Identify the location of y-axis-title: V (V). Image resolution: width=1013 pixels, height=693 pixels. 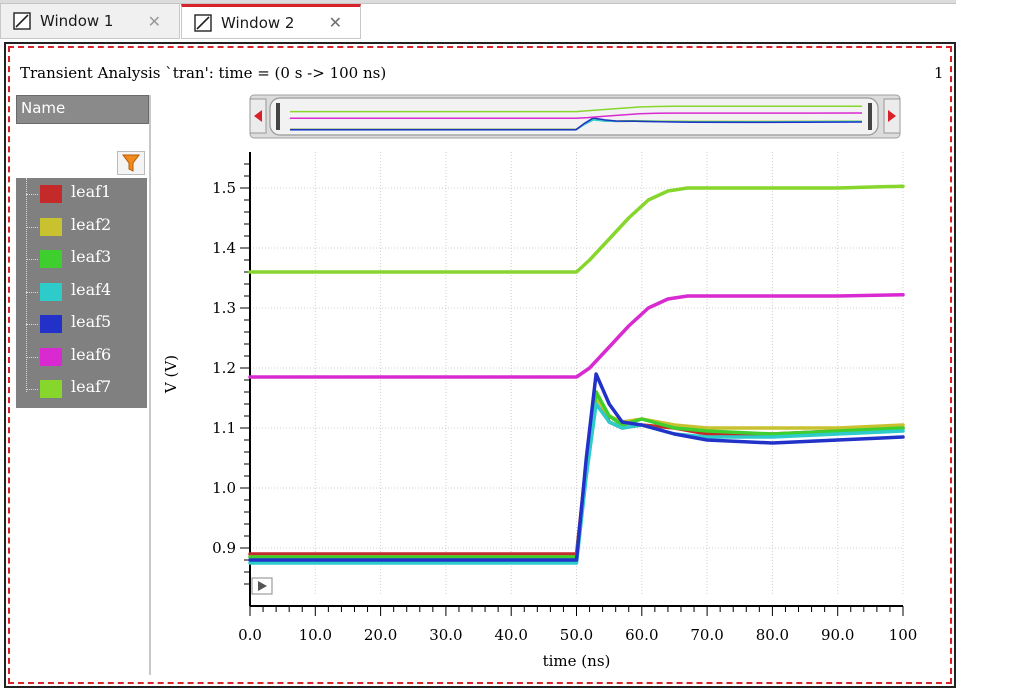
(171, 374).